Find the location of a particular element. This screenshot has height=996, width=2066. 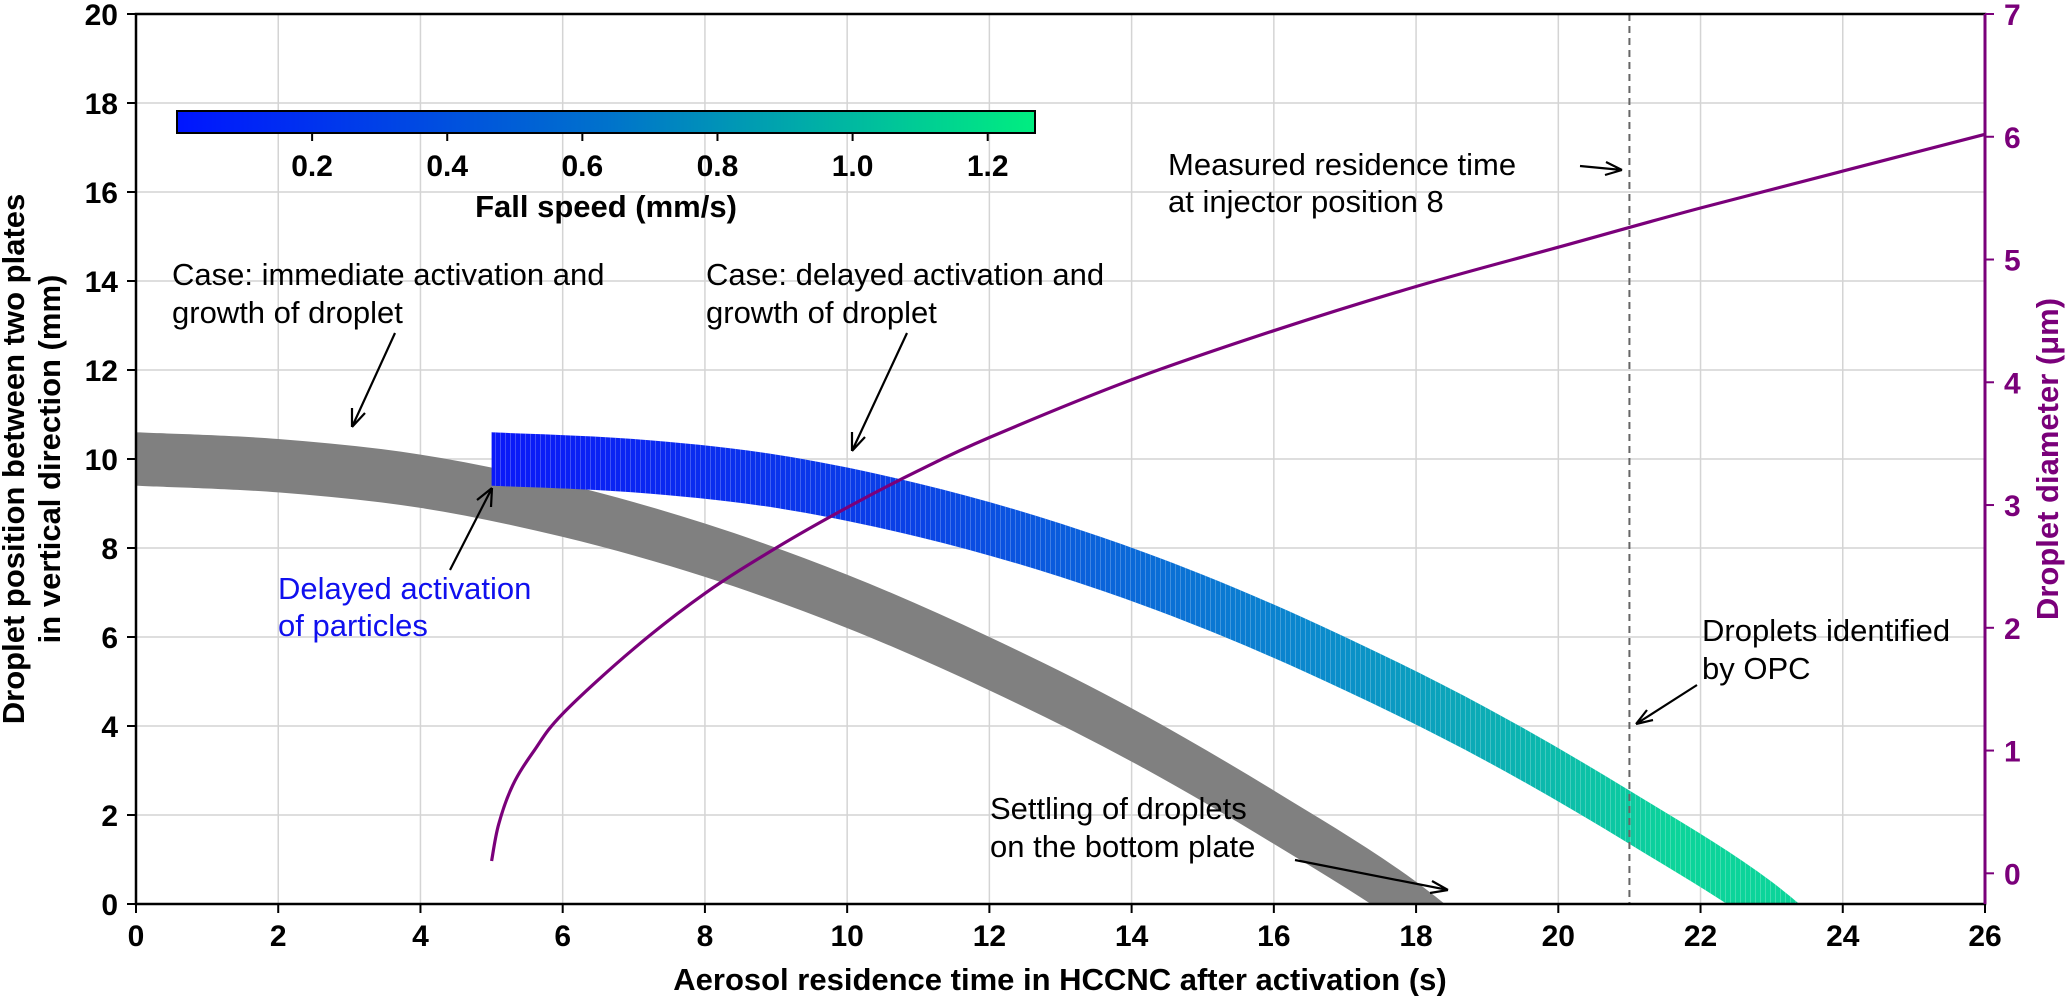

x-tick-label-10: 20 is located at coordinates (1558, 936).